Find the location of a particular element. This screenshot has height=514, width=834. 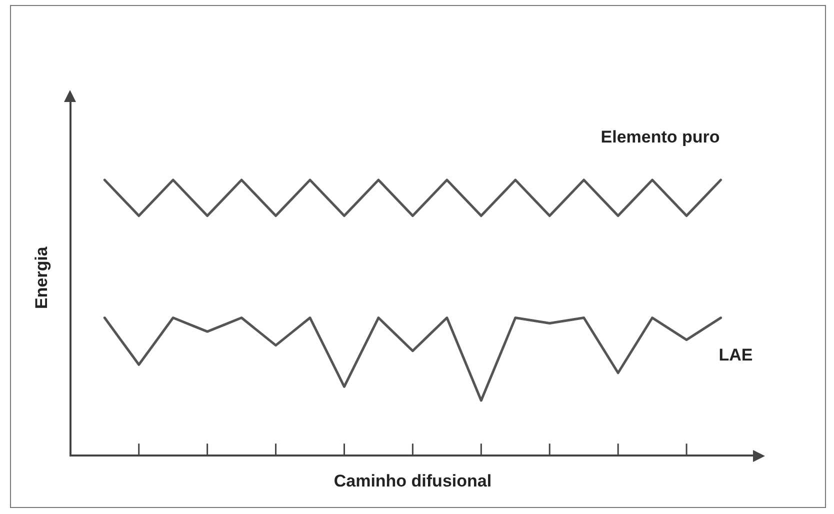

series-label: LAE is located at coordinates (735, 354).